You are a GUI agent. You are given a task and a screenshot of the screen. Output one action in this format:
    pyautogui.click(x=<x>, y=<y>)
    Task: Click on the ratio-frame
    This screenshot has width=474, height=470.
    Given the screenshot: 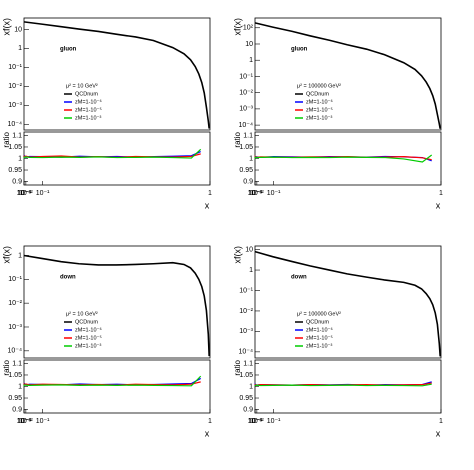 What is the action you would take?
    pyautogui.click(x=117, y=158)
    